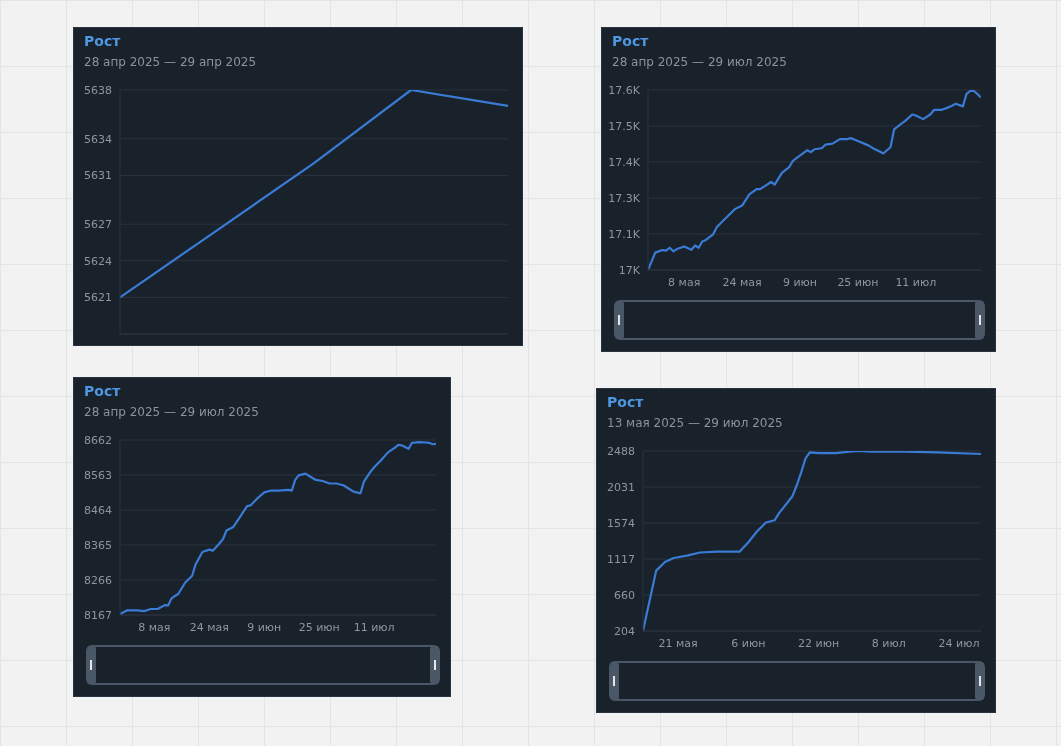  What do you see at coordinates (888, 643) in the screenshot?
I see `x-tick-label: 8 июл` at bounding box center [888, 643].